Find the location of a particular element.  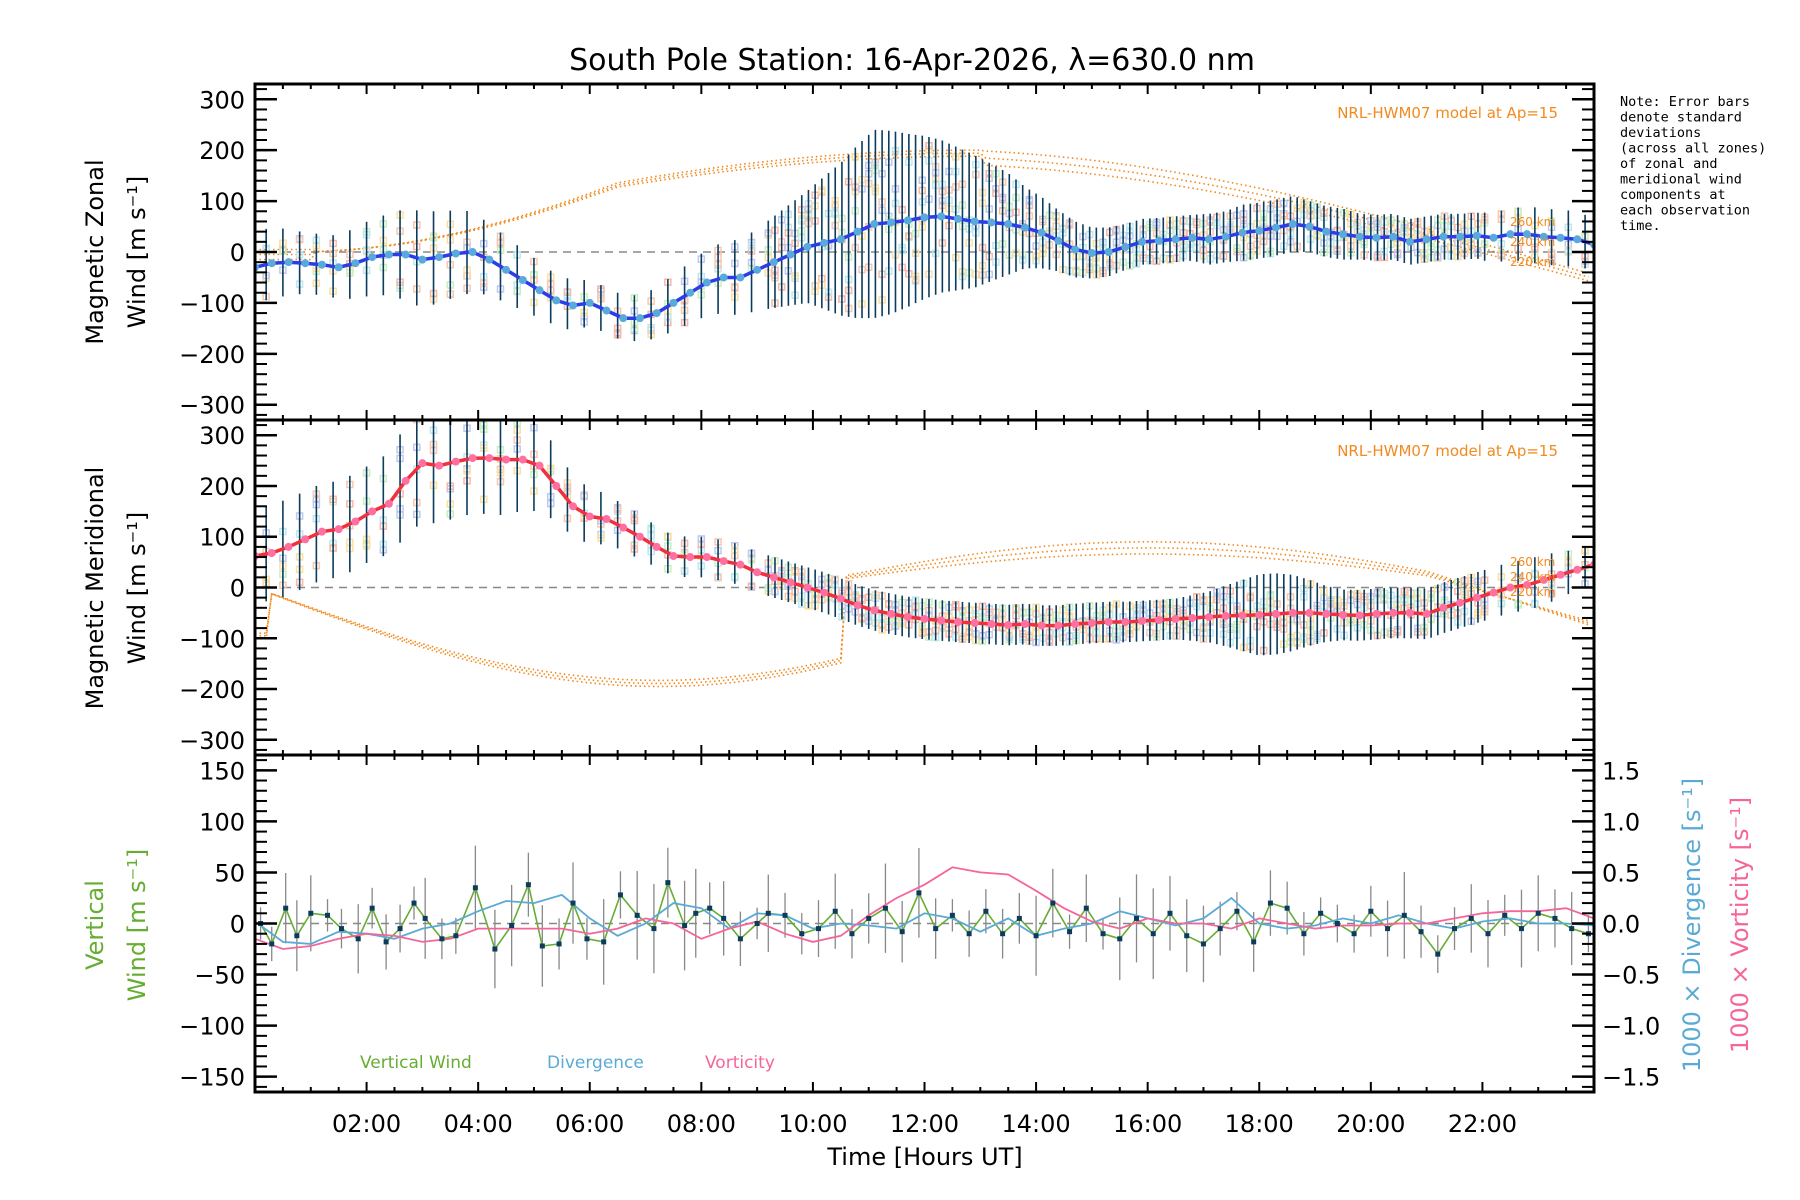

y-tick-label: −300 is located at coordinates (212, 741).